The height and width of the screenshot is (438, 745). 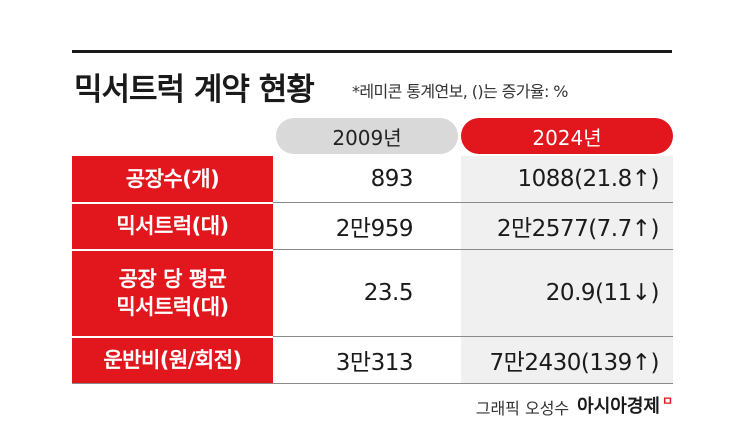 I want to click on row-label: 공장 당 평균 믹서트럭(대), so click(x=172, y=293).